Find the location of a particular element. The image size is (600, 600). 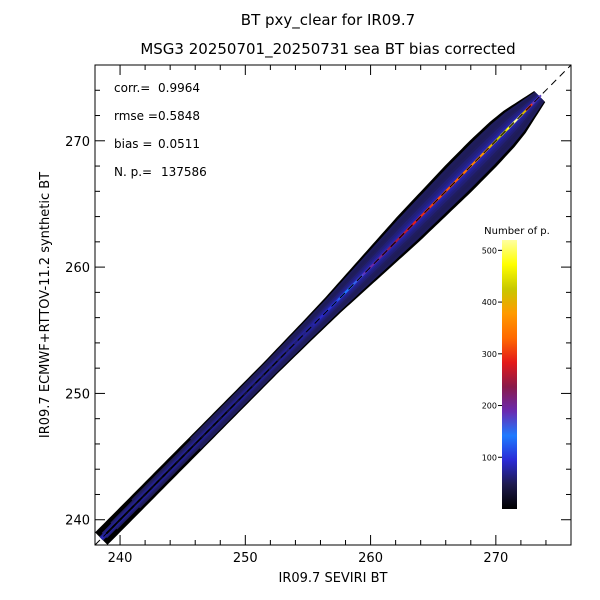

colorbar-tick-label: 300 is located at coordinates (489, 354).